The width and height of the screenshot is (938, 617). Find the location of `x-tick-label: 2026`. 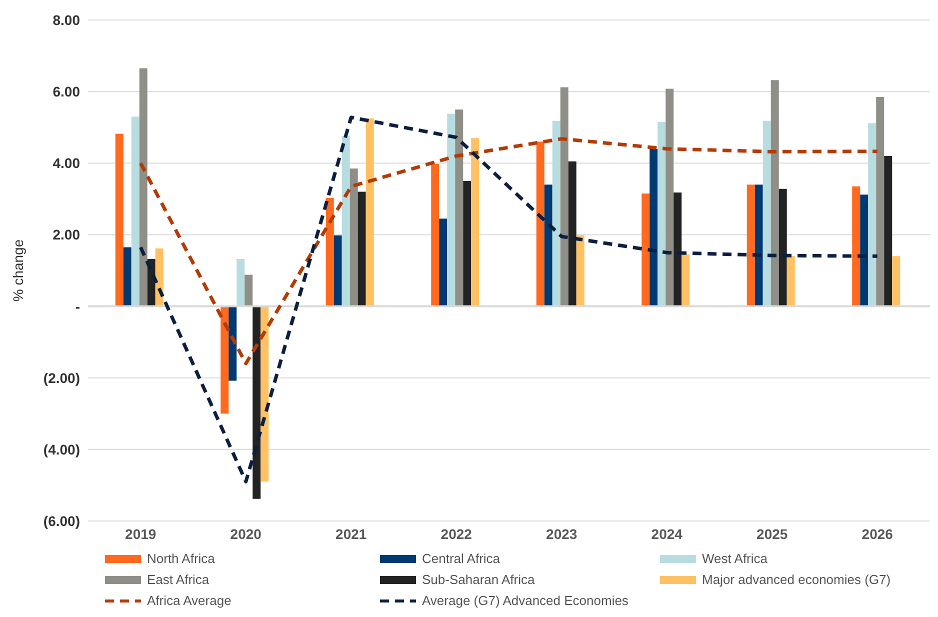

x-tick-label: 2026 is located at coordinates (878, 534).